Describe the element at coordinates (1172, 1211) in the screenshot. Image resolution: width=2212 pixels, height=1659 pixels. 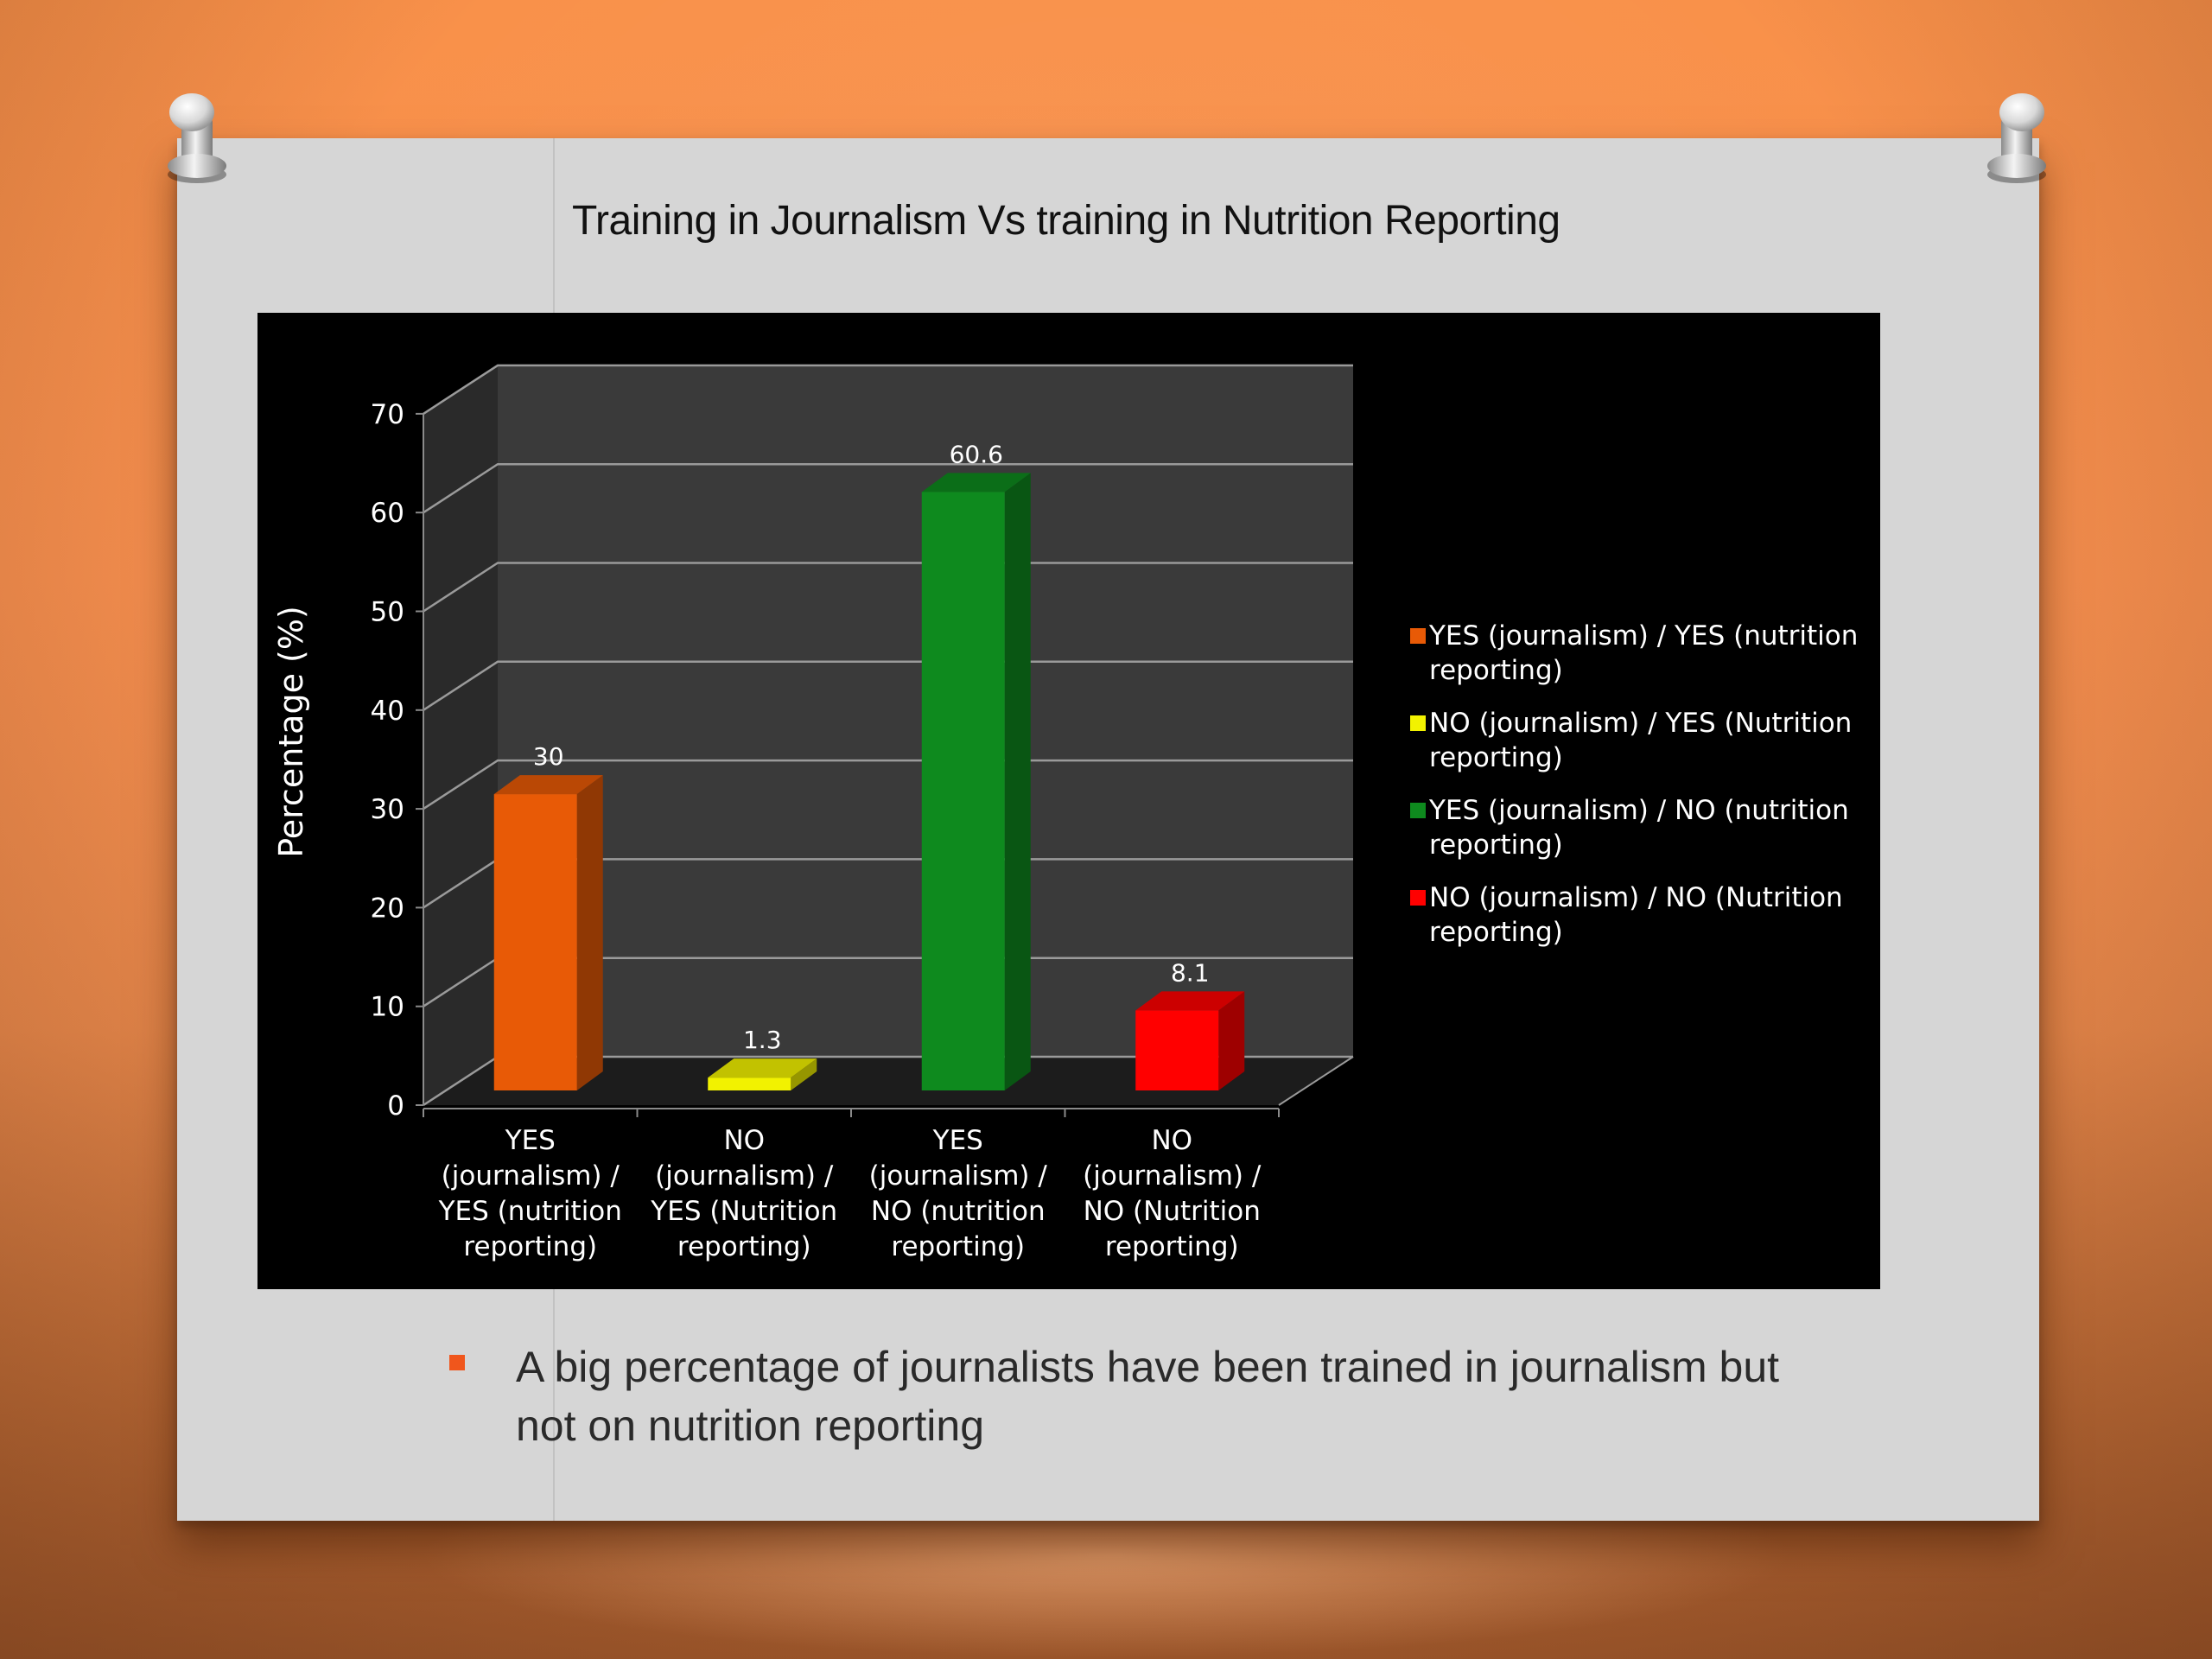
I see `x-category-label: NO (Nutrition` at that location.